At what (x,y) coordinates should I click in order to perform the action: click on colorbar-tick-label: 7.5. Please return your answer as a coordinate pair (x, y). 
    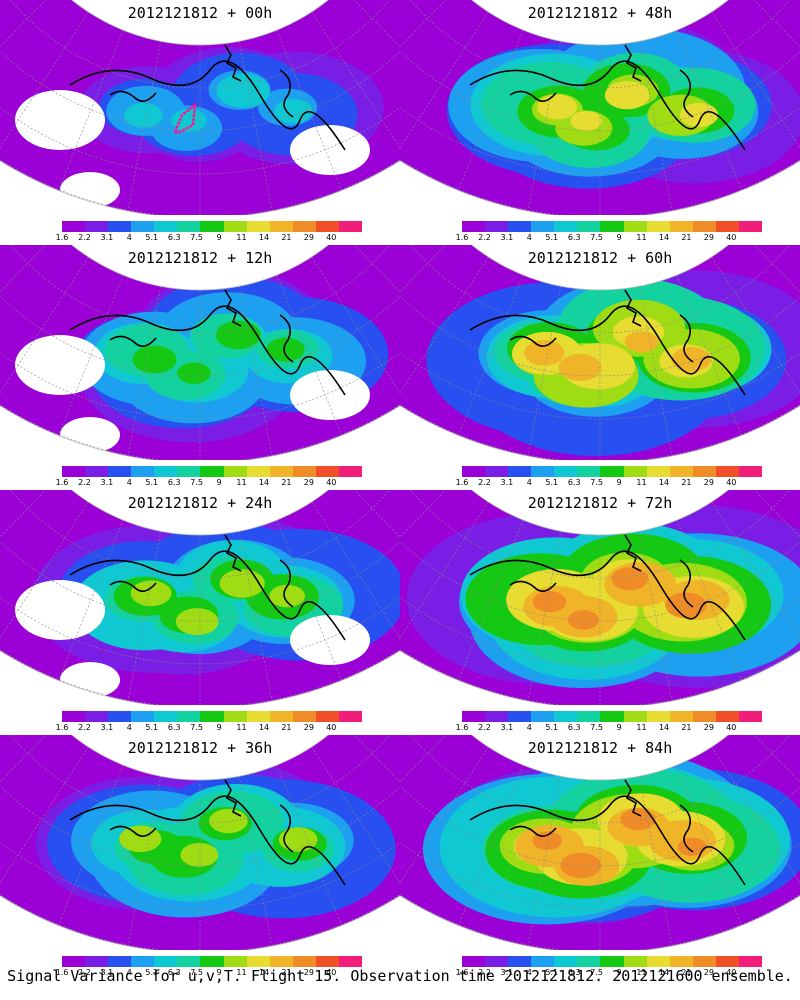
    Looking at the image, I should click on (597, 482).